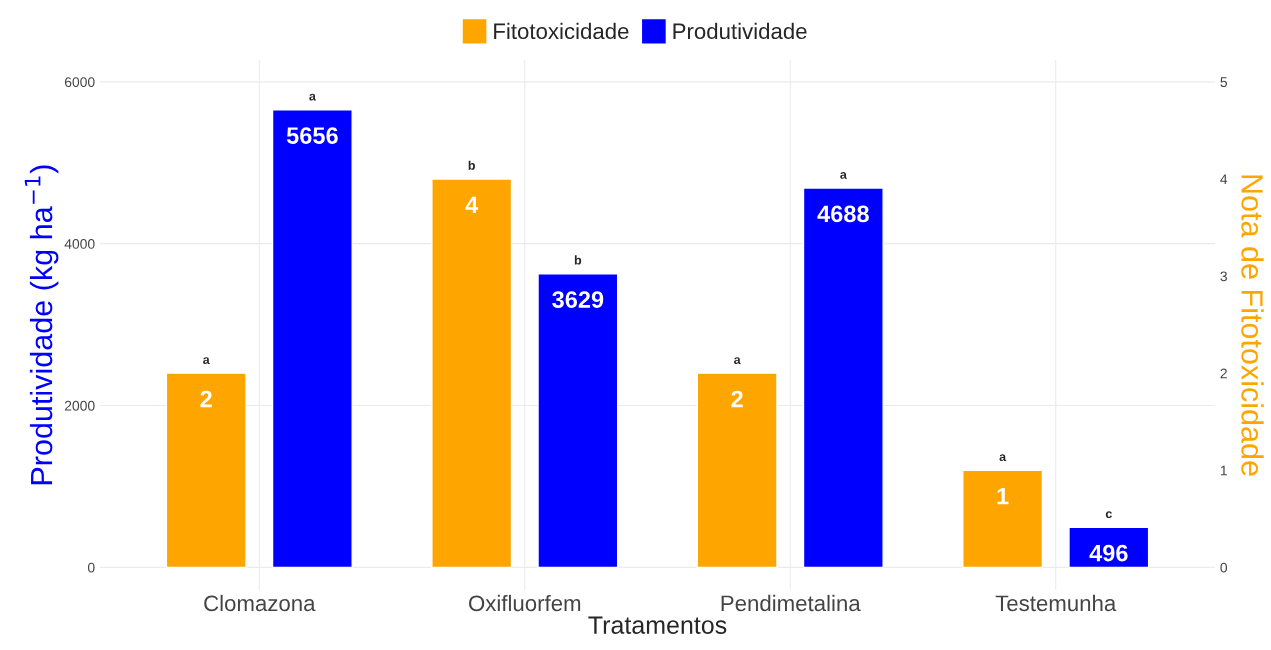 Image resolution: width=1271 pixels, height=650 pixels. I want to click on data-label: 5656, so click(312, 135).